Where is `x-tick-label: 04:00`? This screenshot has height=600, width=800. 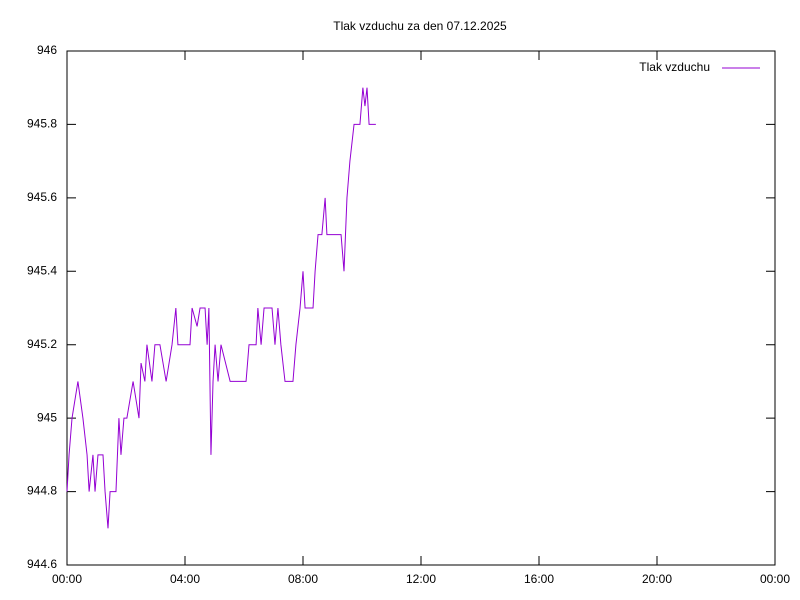 x-tick-label: 04:00 is located at coordinates (185, 579).